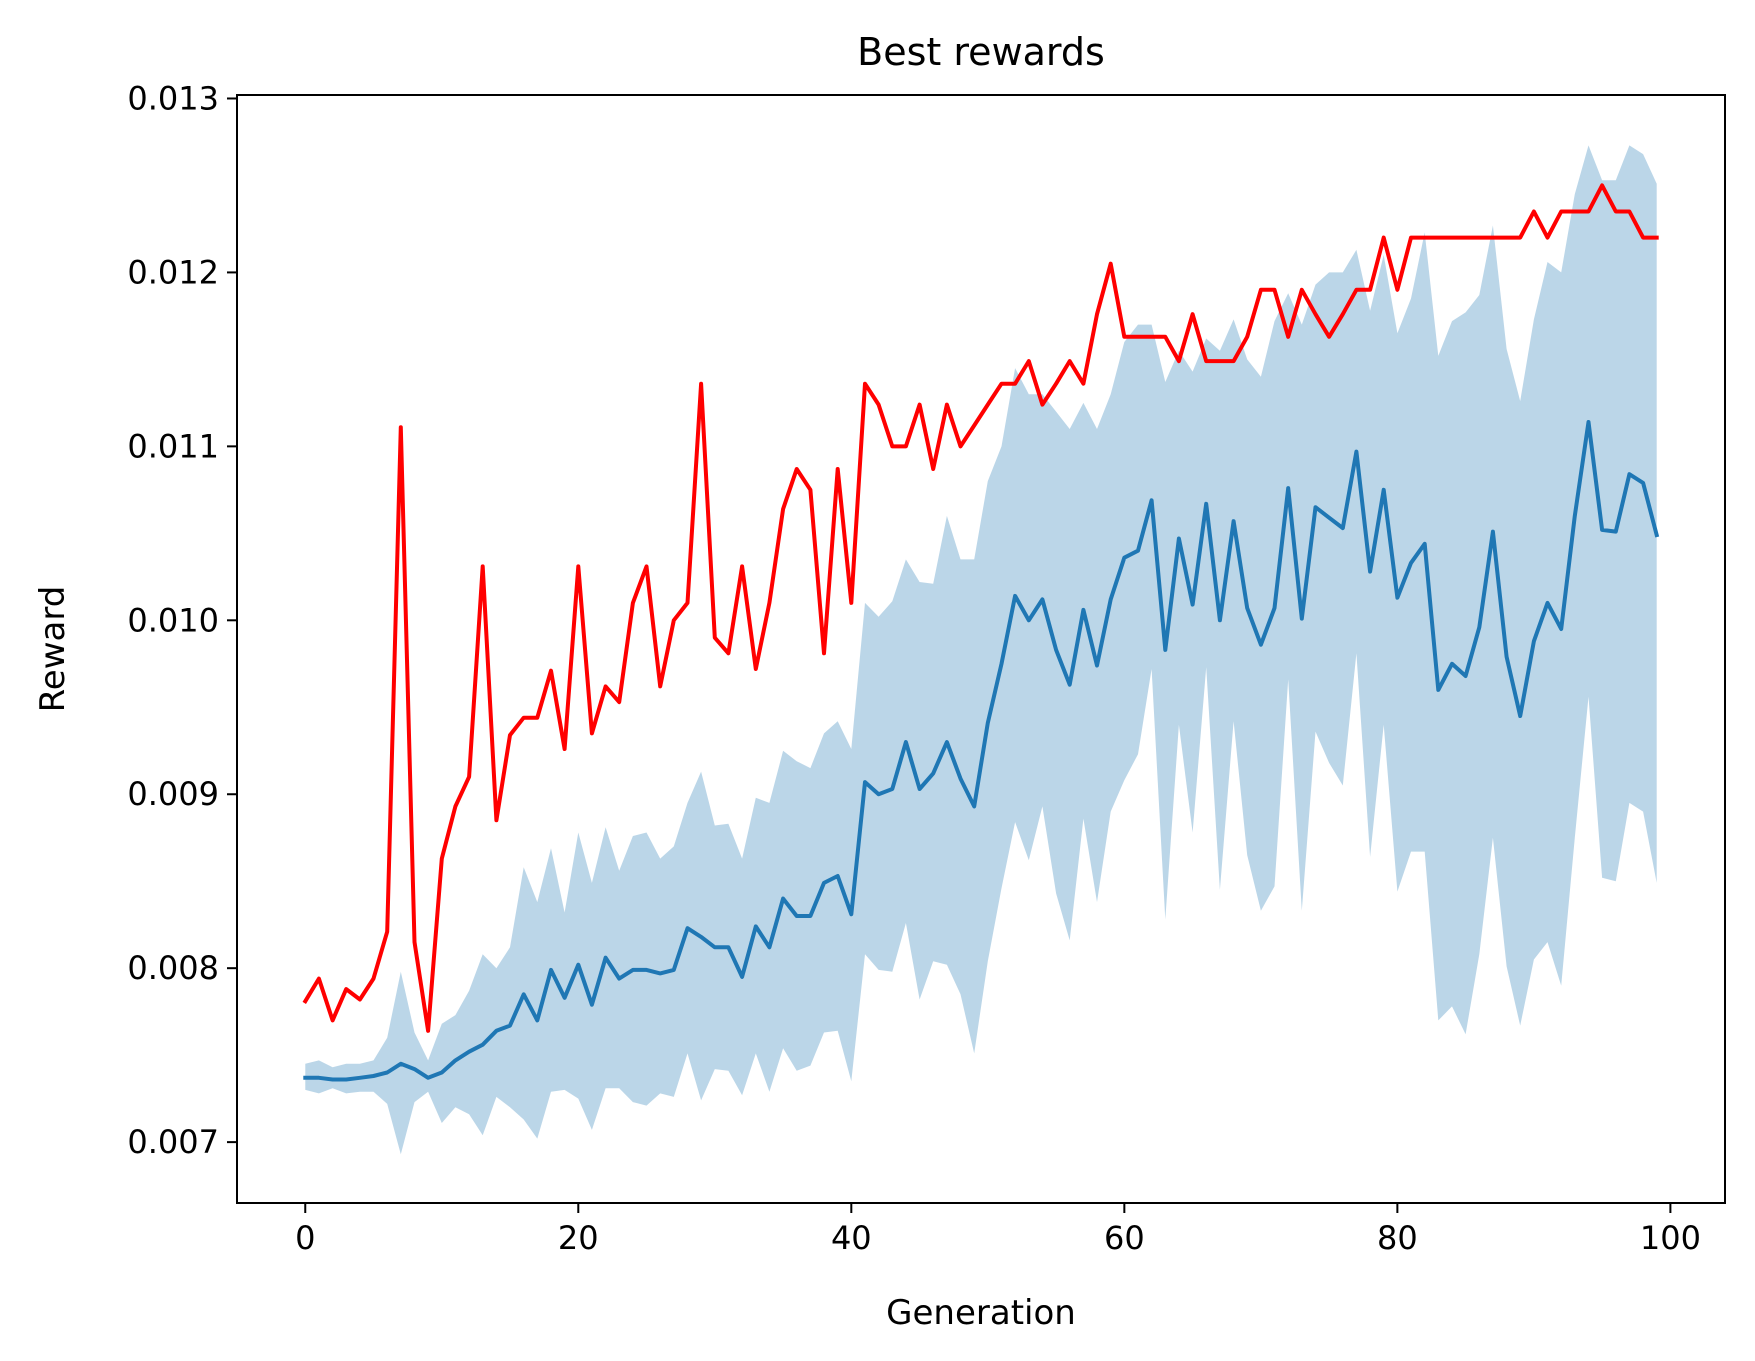 This screenshot has height=1361, width=1755. I want to click on x-tick-label: 60, so click(1124, 1238).